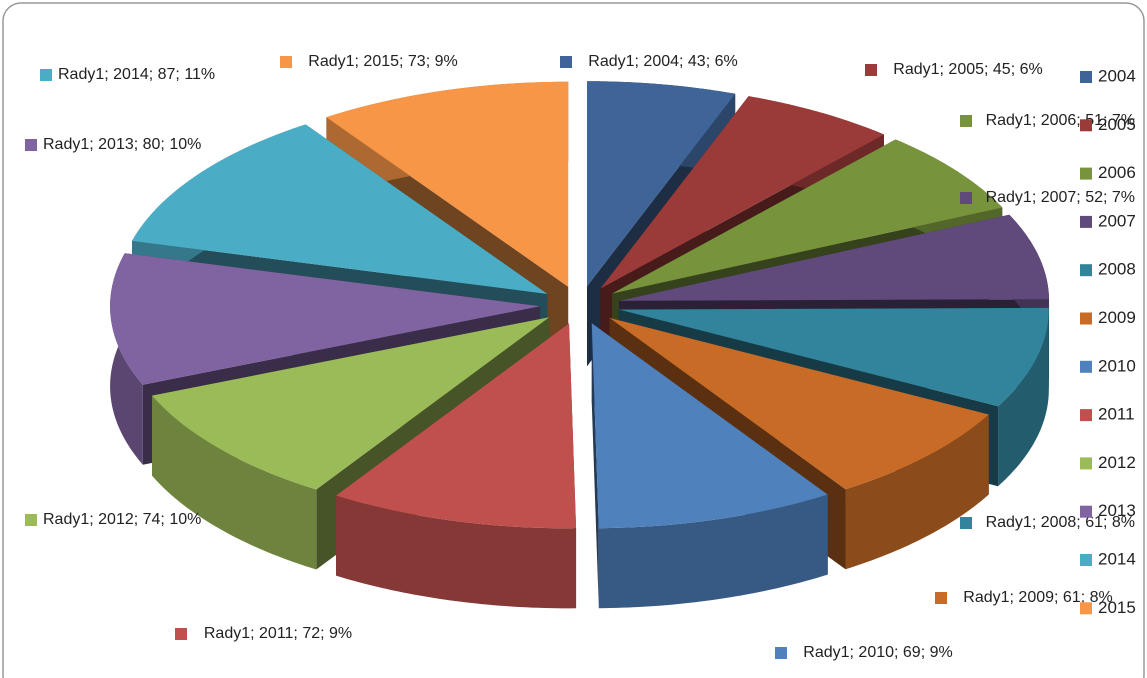 The height and width of the screenshot is (678, 1147). Describe the element at coordinates (1060, 522) in the screenshot. I see `data-label: Rady1; 2008; 61; 8%` at that location.